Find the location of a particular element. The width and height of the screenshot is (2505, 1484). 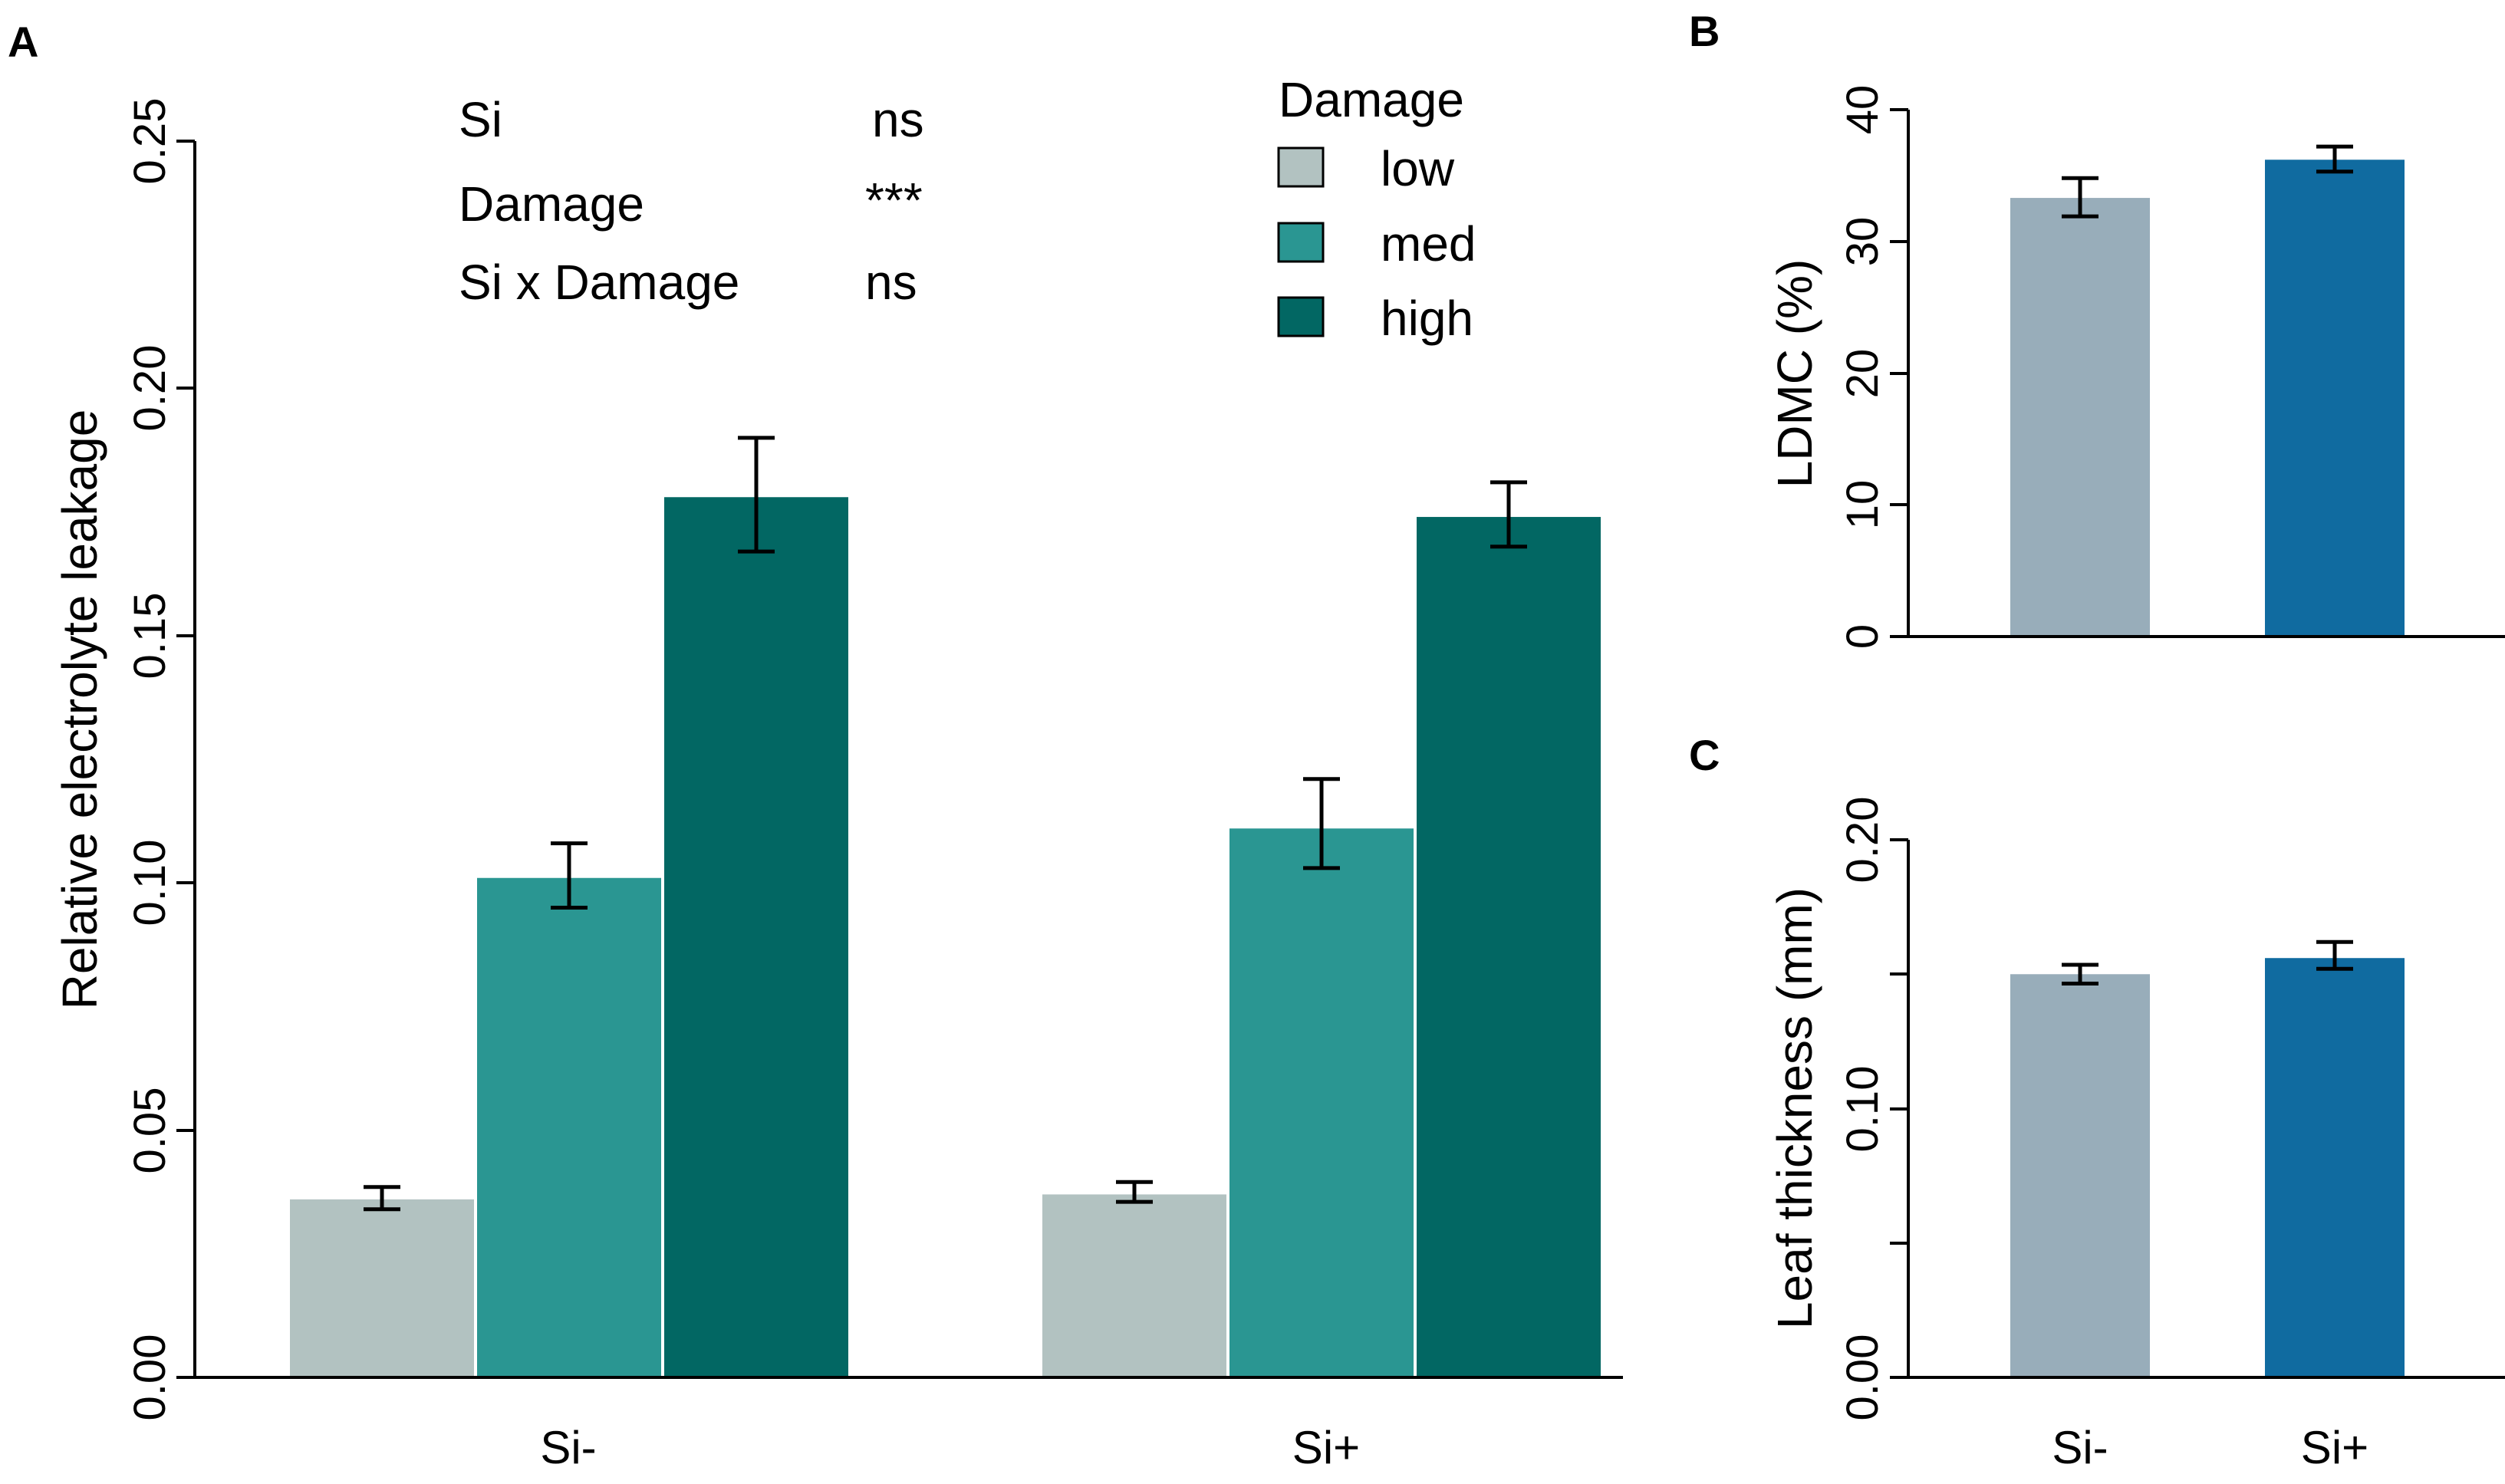

panel-b-y-axis-title: LDMC (%) is located at coordinates (1794, 374).